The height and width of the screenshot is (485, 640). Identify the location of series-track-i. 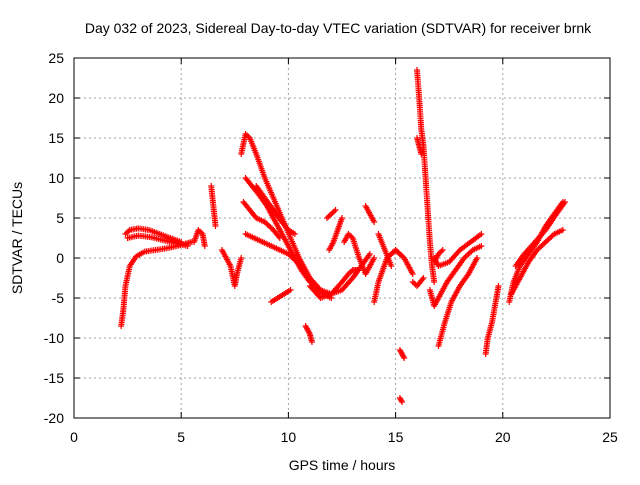
(261, 220).